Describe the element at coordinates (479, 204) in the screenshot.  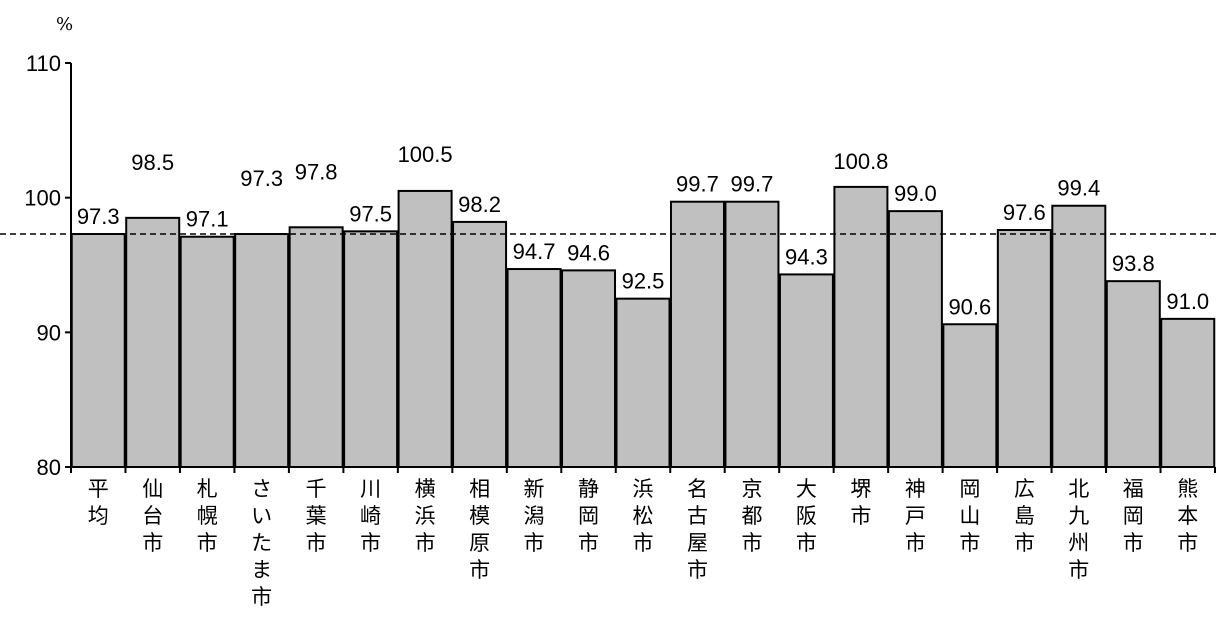
I see `data-label: 98.2` at that location.